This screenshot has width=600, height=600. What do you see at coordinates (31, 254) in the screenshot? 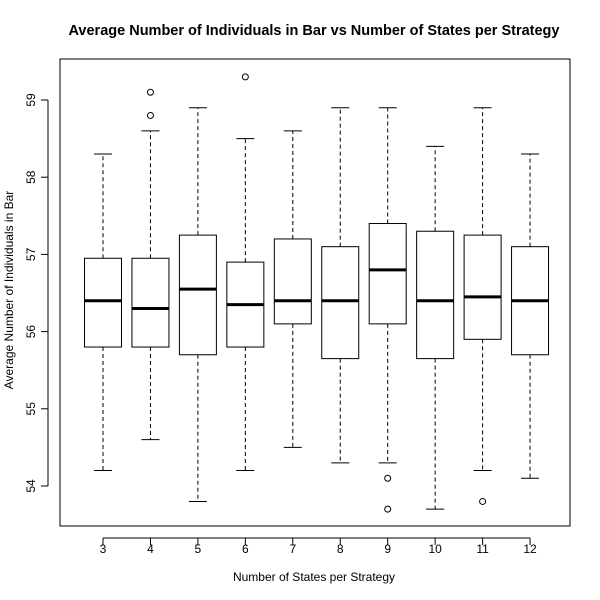
I see `y-tick-label: 57` at bounding box center [31, 254].